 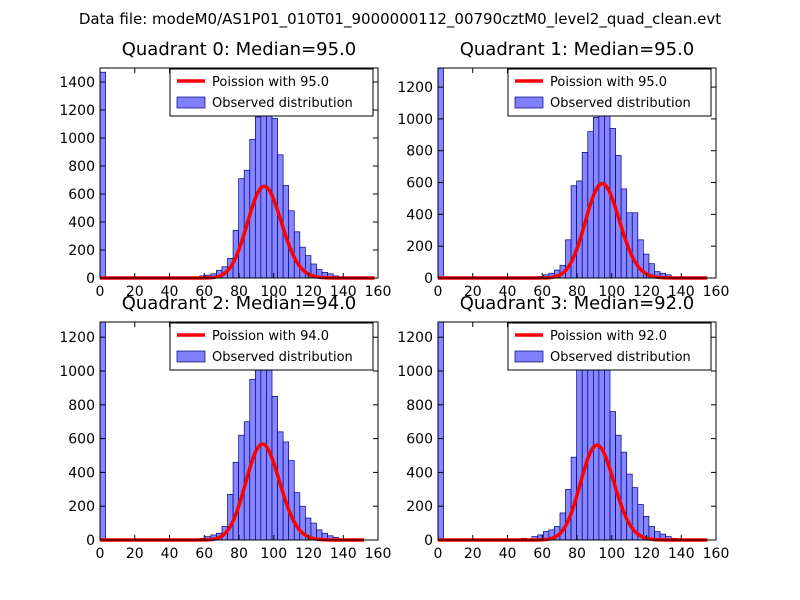 What do you see at coordinates (270, 336) in the screenshot?
I see `legend-line-label: Poission with 94.0` at bounding box center [270, 336].